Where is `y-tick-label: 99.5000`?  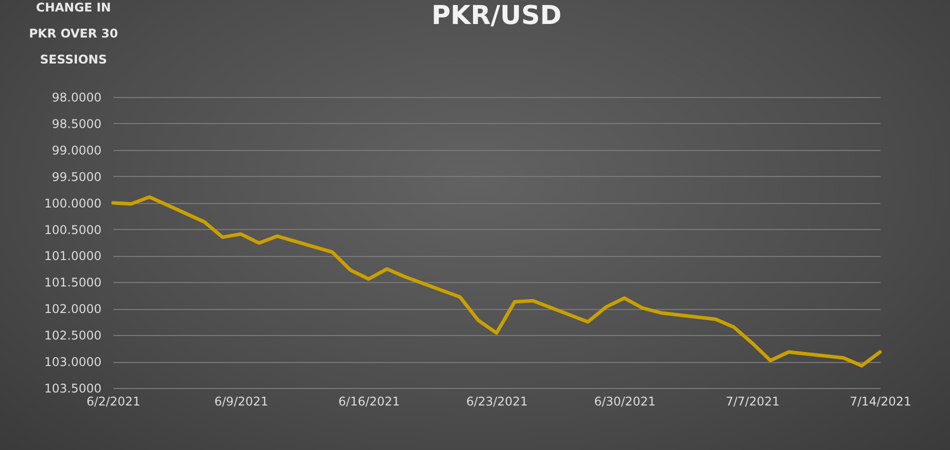
y-tick-label: 99.5000 is located at coordinates (77, 177).